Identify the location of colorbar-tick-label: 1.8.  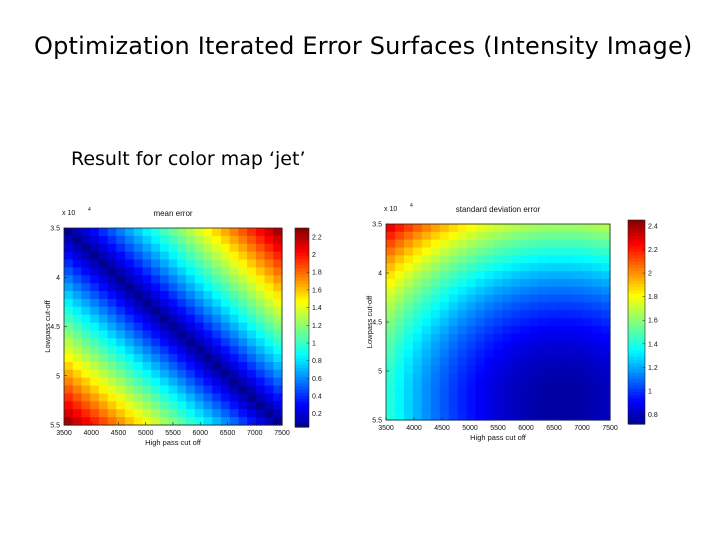
(653, 297).